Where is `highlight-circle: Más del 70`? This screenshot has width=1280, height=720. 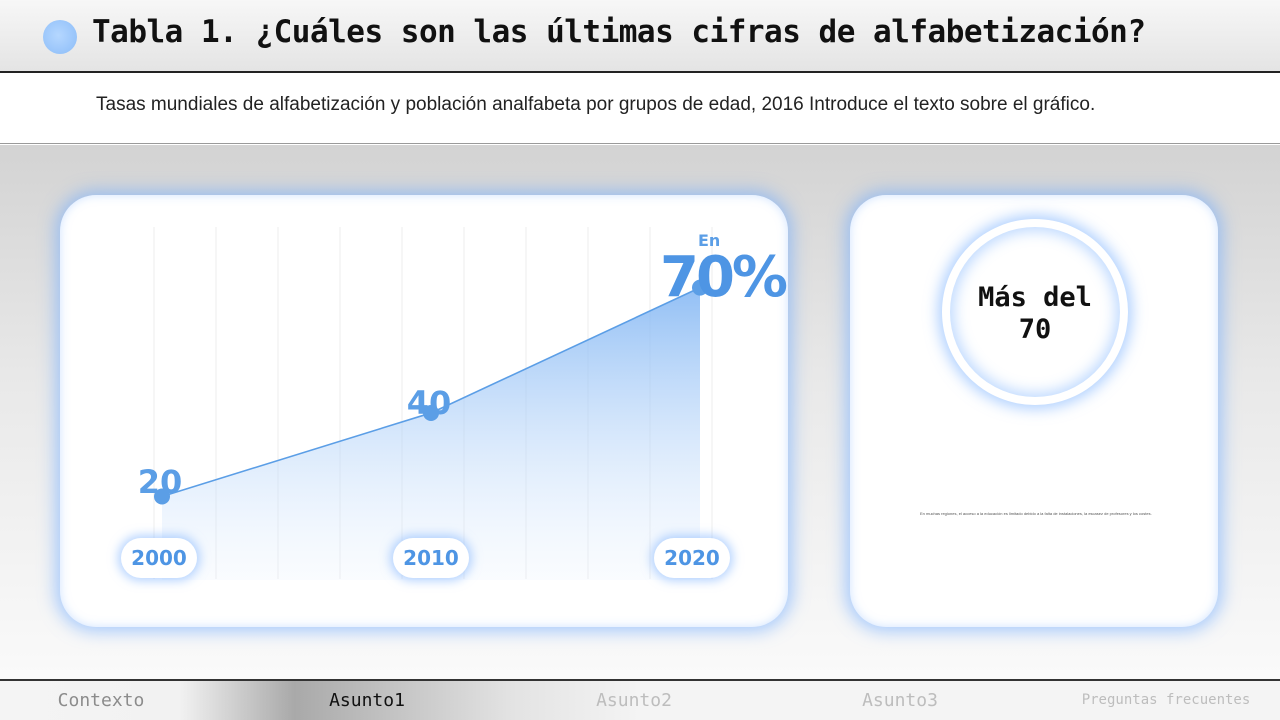 highlight-circle: Más del 70 is located at coordinates (1035, 312).